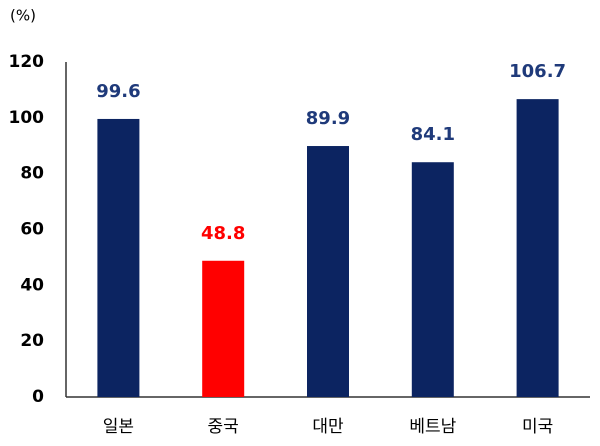  What do you see at coordinates (23, 16) in the screenshot?
I see `y-axis-label: (%)` at bounding box center [23, 16].